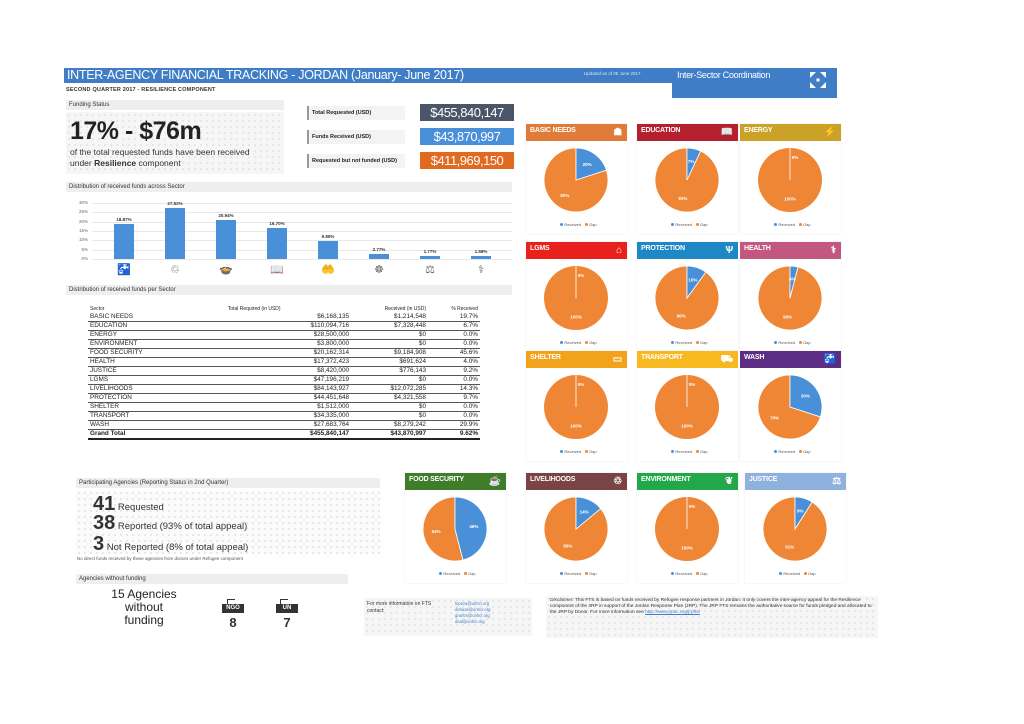  I want to click on sector-title: PROTECTION, so click(663, 248).